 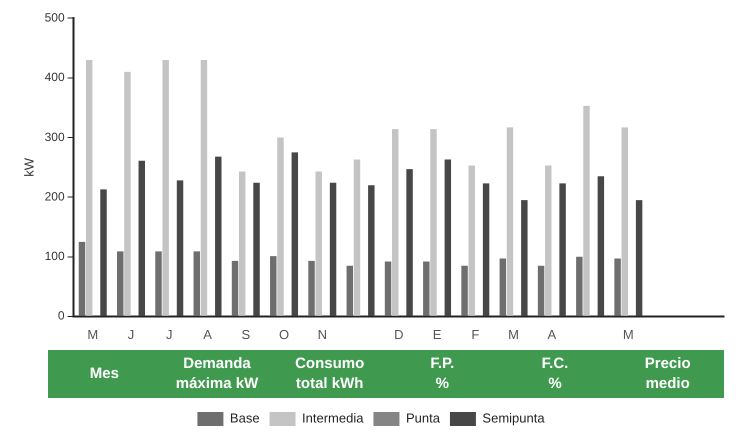 What do you see at coordinates (28, 167) in the screenshot?
I see `y-axis-title: kW` at bounding box center [28, 167].